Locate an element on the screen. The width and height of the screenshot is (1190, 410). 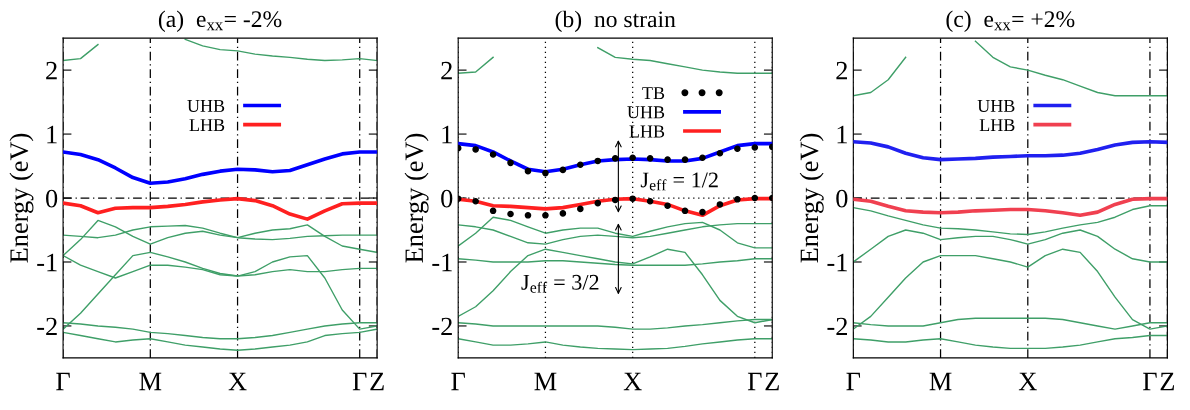
chart-title: (b) no strain is located at coordinates (615, 21).